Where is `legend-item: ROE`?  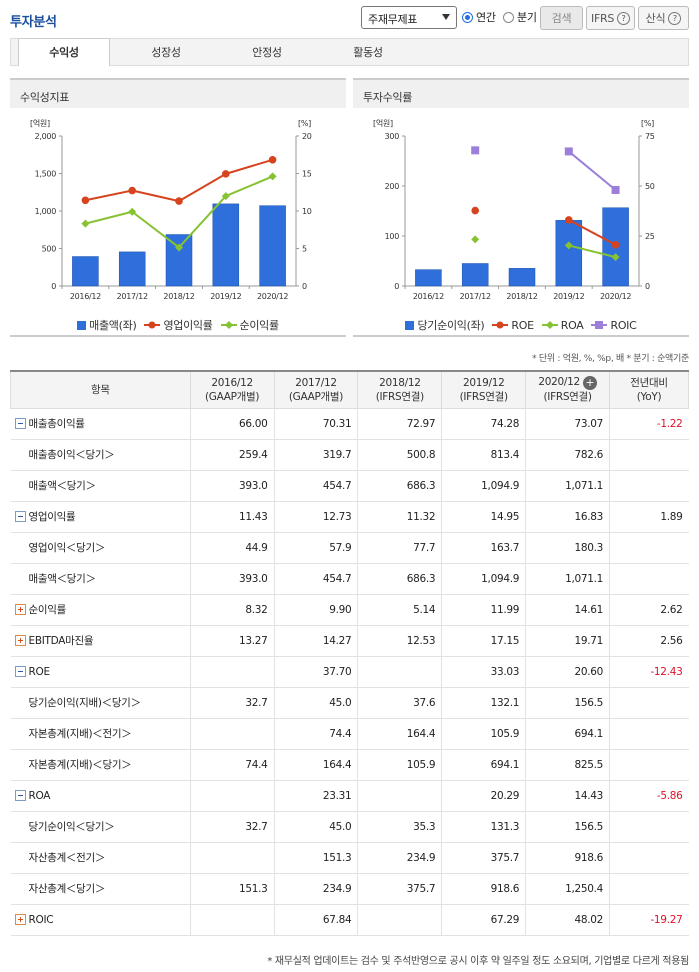 legend-item: ROE is located at coordinates (513, 325).